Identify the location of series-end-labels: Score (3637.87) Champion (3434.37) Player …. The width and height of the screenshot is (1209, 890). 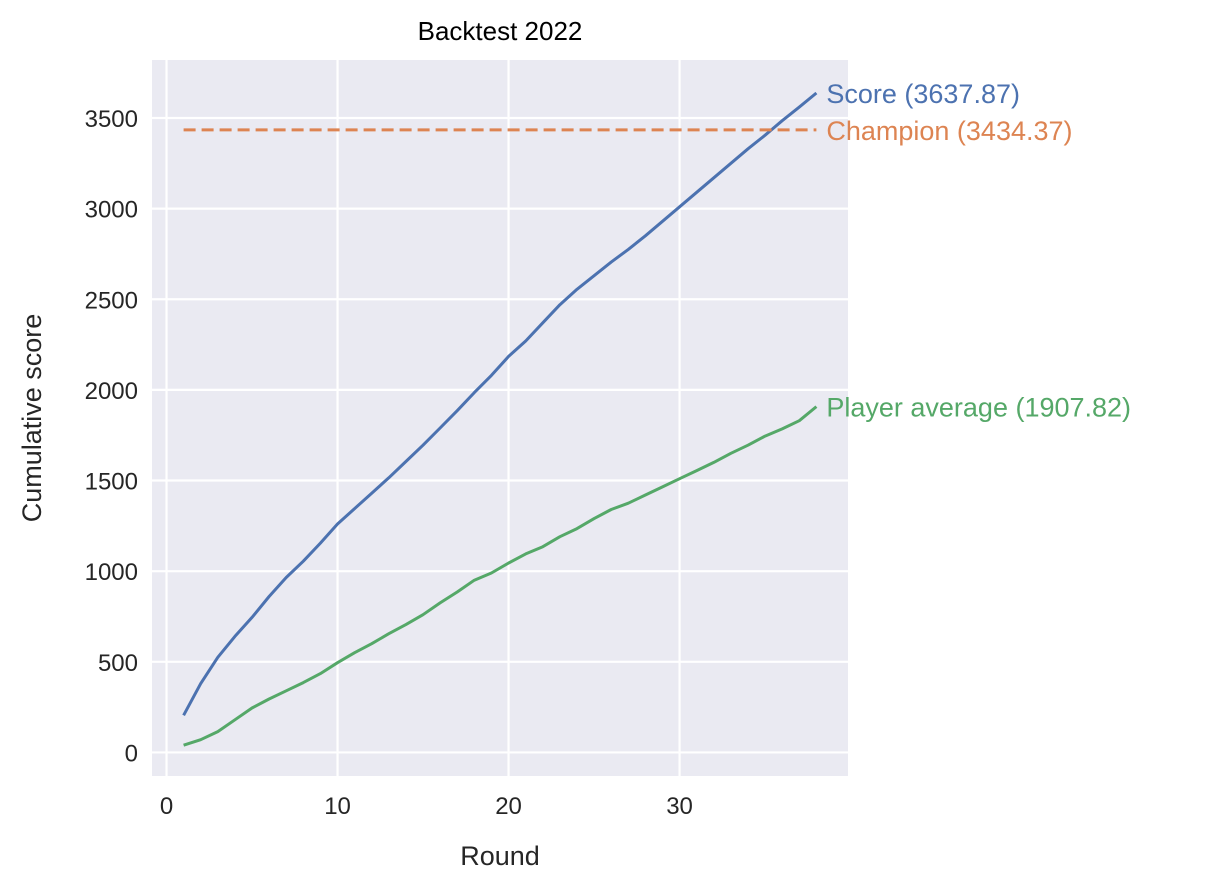
(978, 251).